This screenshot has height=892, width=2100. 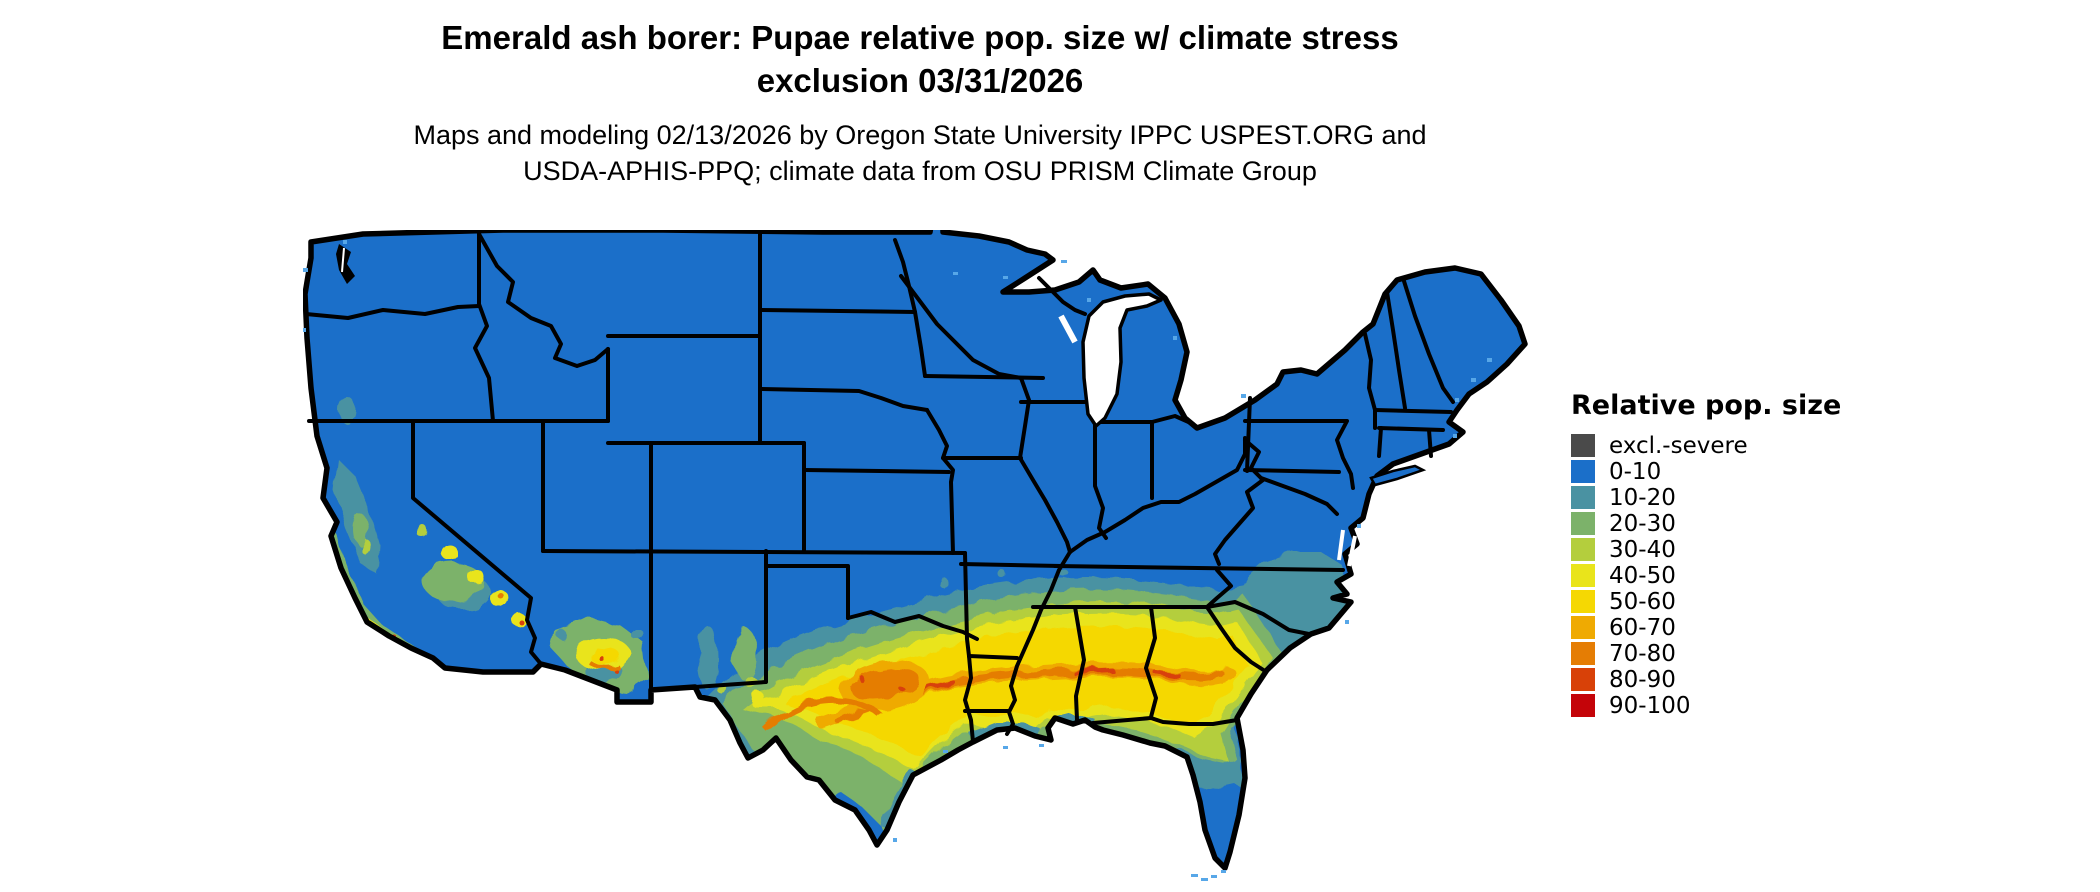 I want to click on raster-ok-mottle1, so click(x=943, y=582).